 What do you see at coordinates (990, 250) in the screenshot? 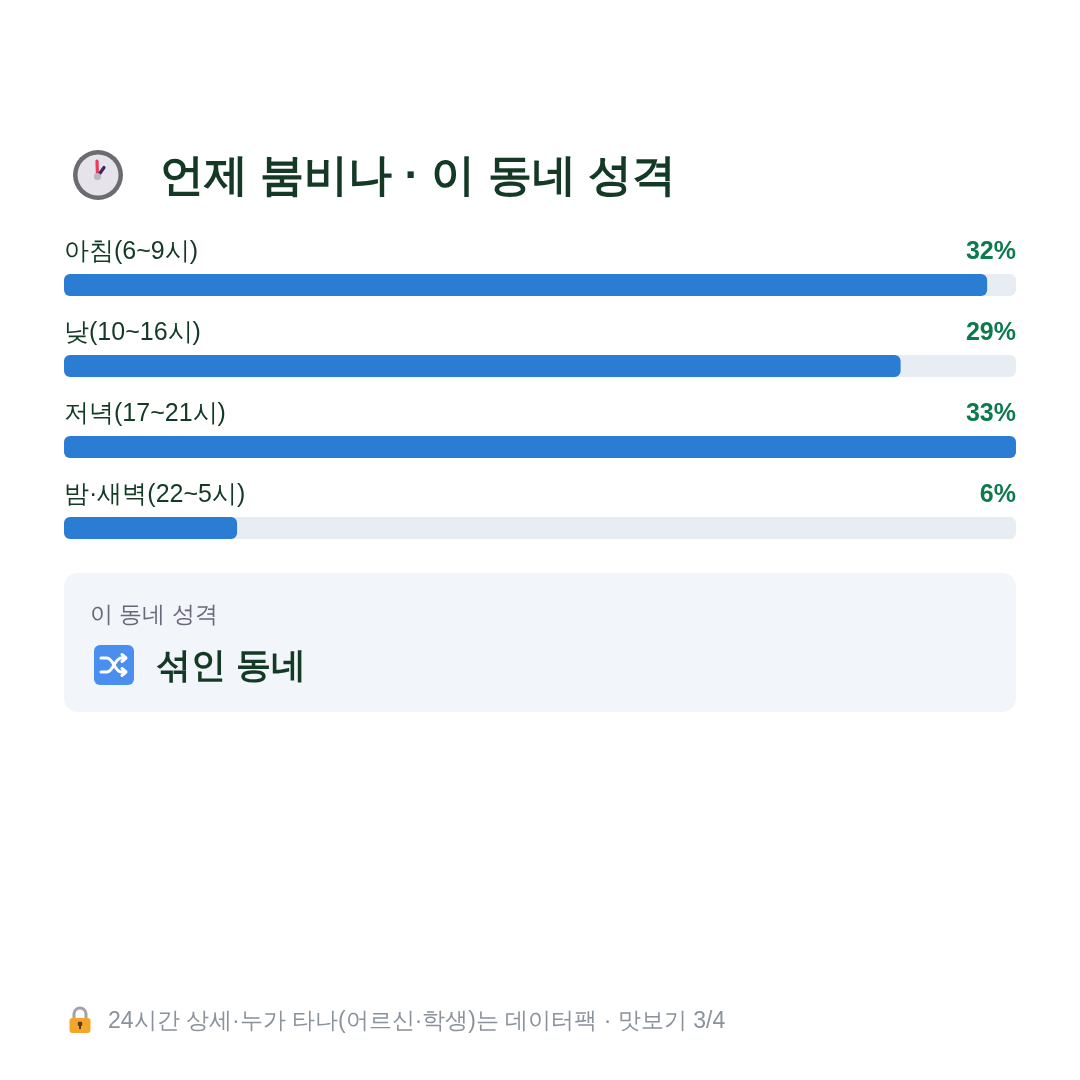
I see `data-label: 32%` at bounding box center [990, 250].